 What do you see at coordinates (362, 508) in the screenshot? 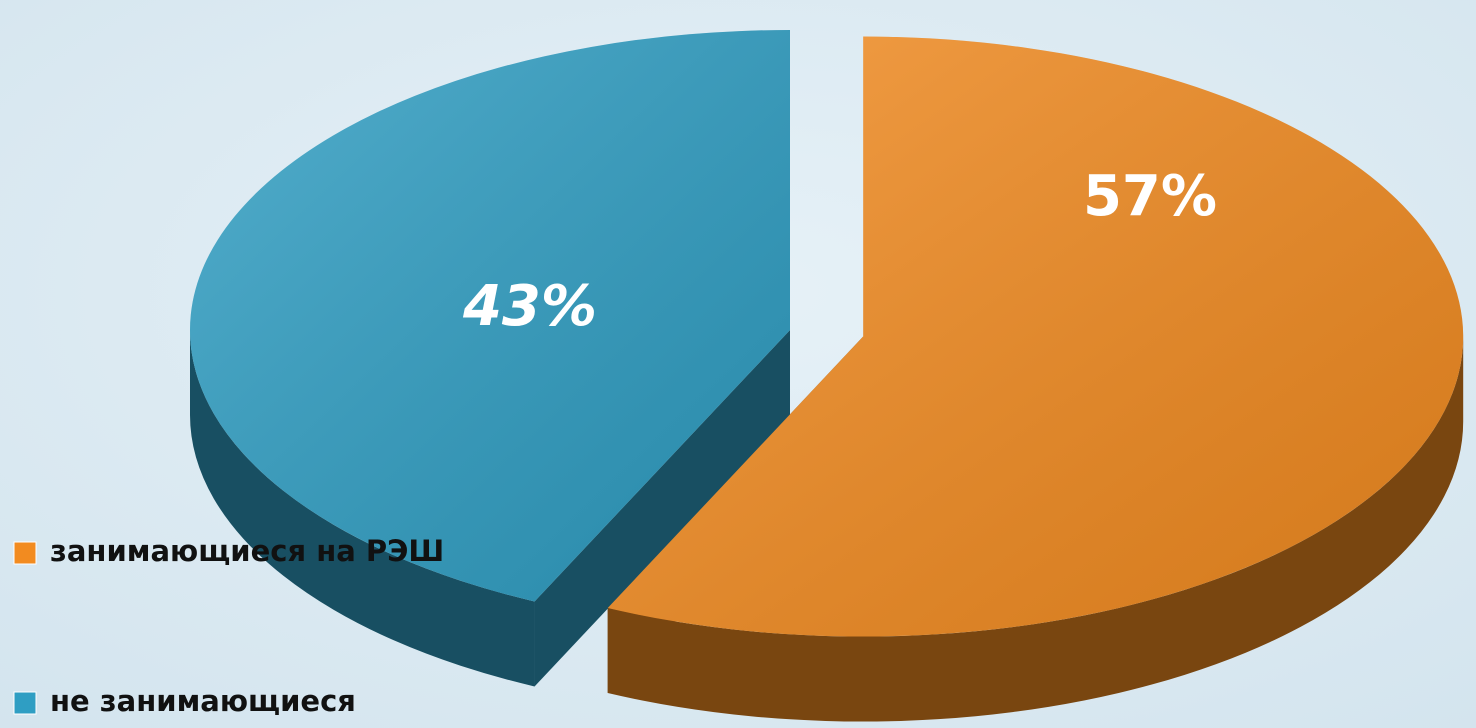
I see `slice-side` at bounding box center [362, 508].